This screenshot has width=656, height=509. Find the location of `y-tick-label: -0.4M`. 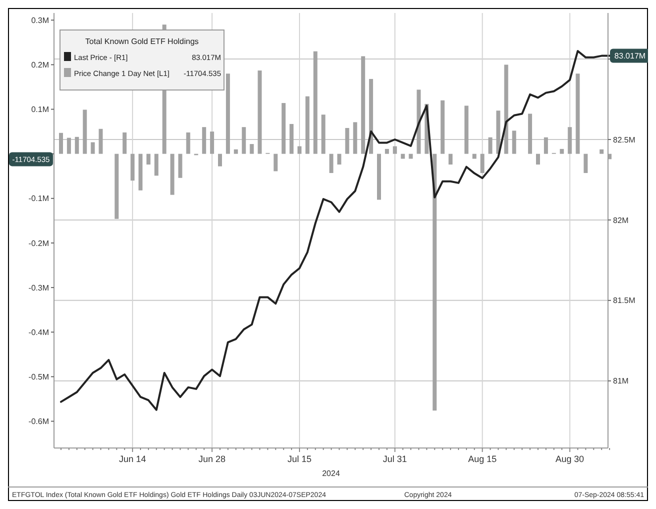

y-tick-label: -0.4M is located at coordinates (39, 332).